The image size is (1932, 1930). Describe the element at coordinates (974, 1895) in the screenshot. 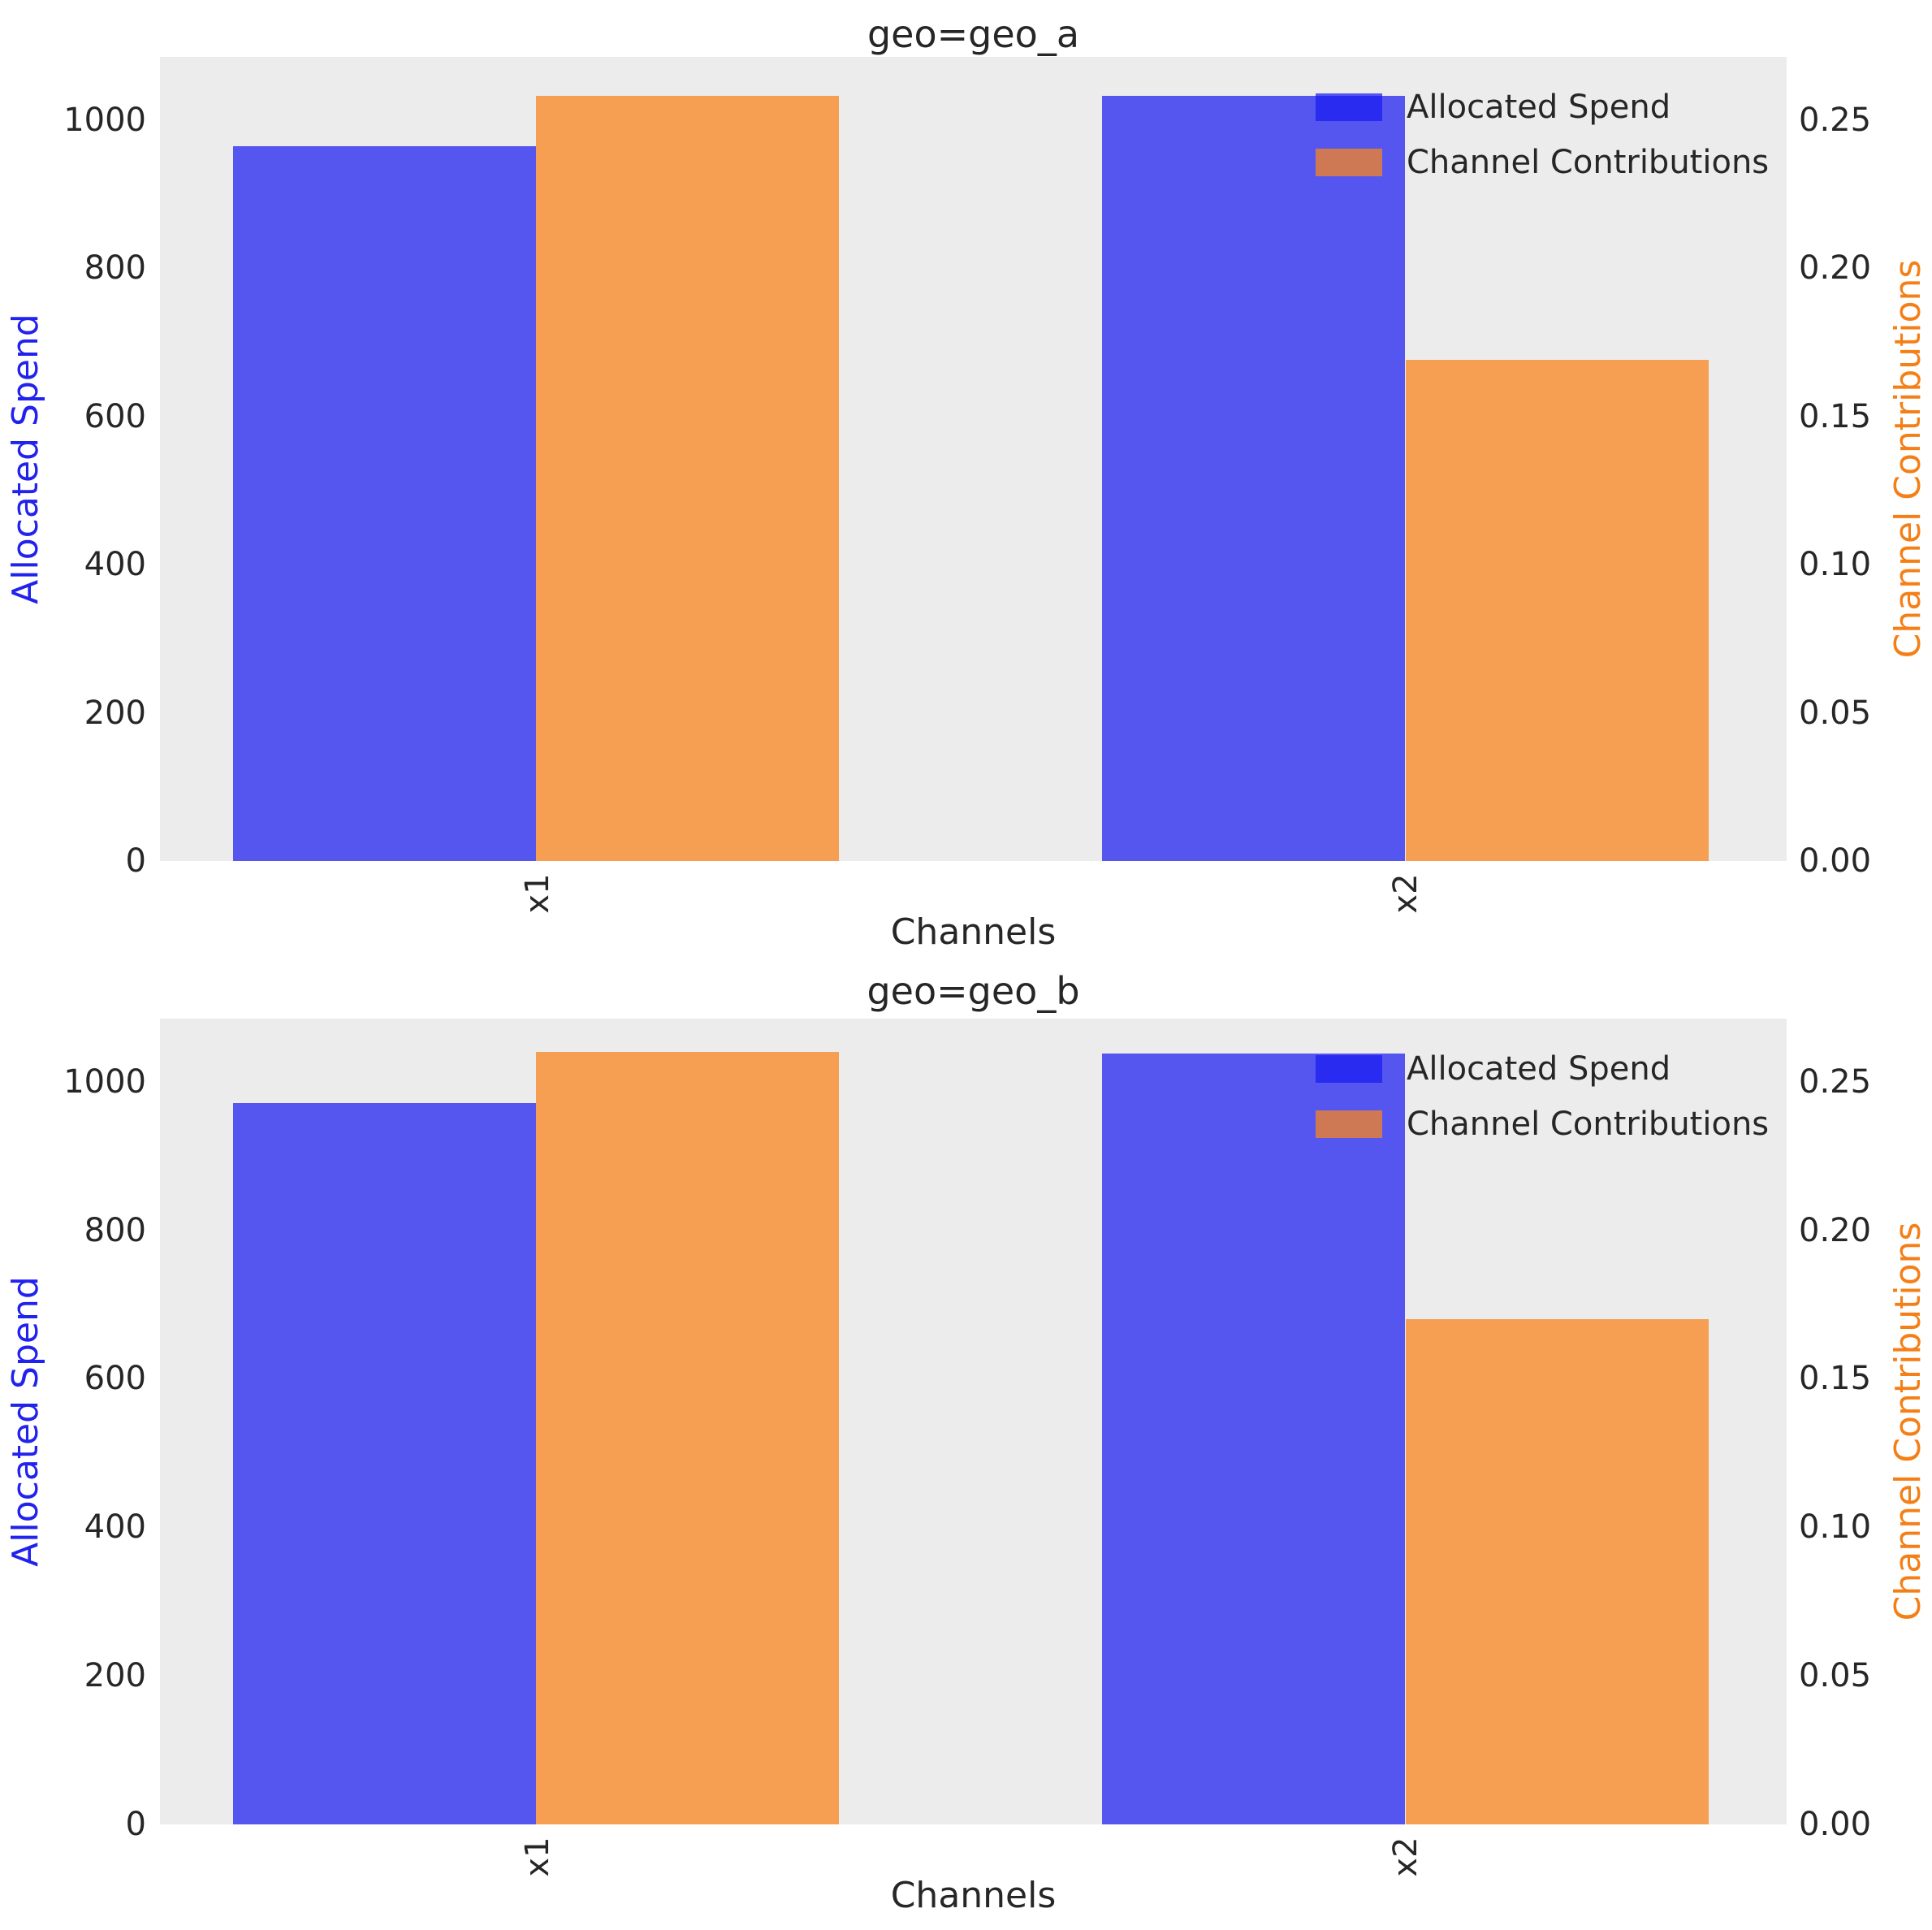

I see `subplot-b-xlabel: Channels` at that location.